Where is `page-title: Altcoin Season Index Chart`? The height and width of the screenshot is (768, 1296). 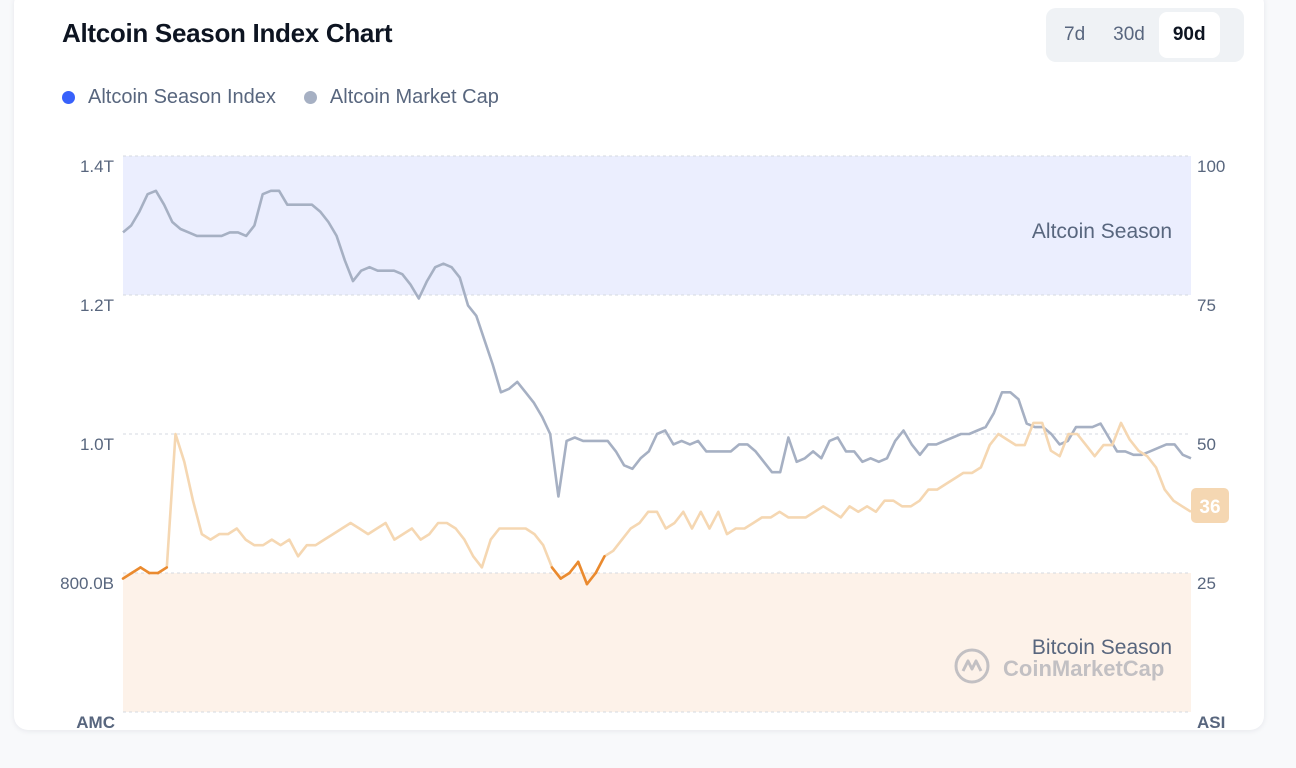 page-title: Altcoin Season Index Chart is located at coordinates (227, 33).